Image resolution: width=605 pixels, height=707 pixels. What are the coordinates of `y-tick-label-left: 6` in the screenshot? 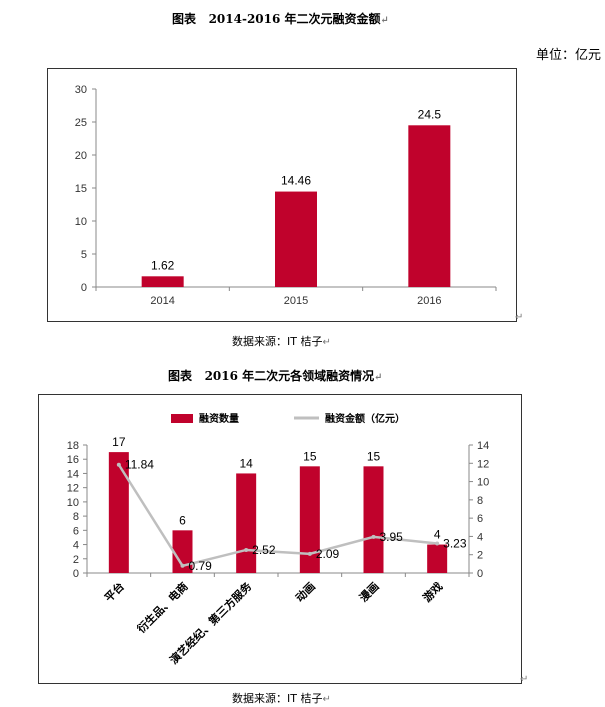 It's located at (76, 531).